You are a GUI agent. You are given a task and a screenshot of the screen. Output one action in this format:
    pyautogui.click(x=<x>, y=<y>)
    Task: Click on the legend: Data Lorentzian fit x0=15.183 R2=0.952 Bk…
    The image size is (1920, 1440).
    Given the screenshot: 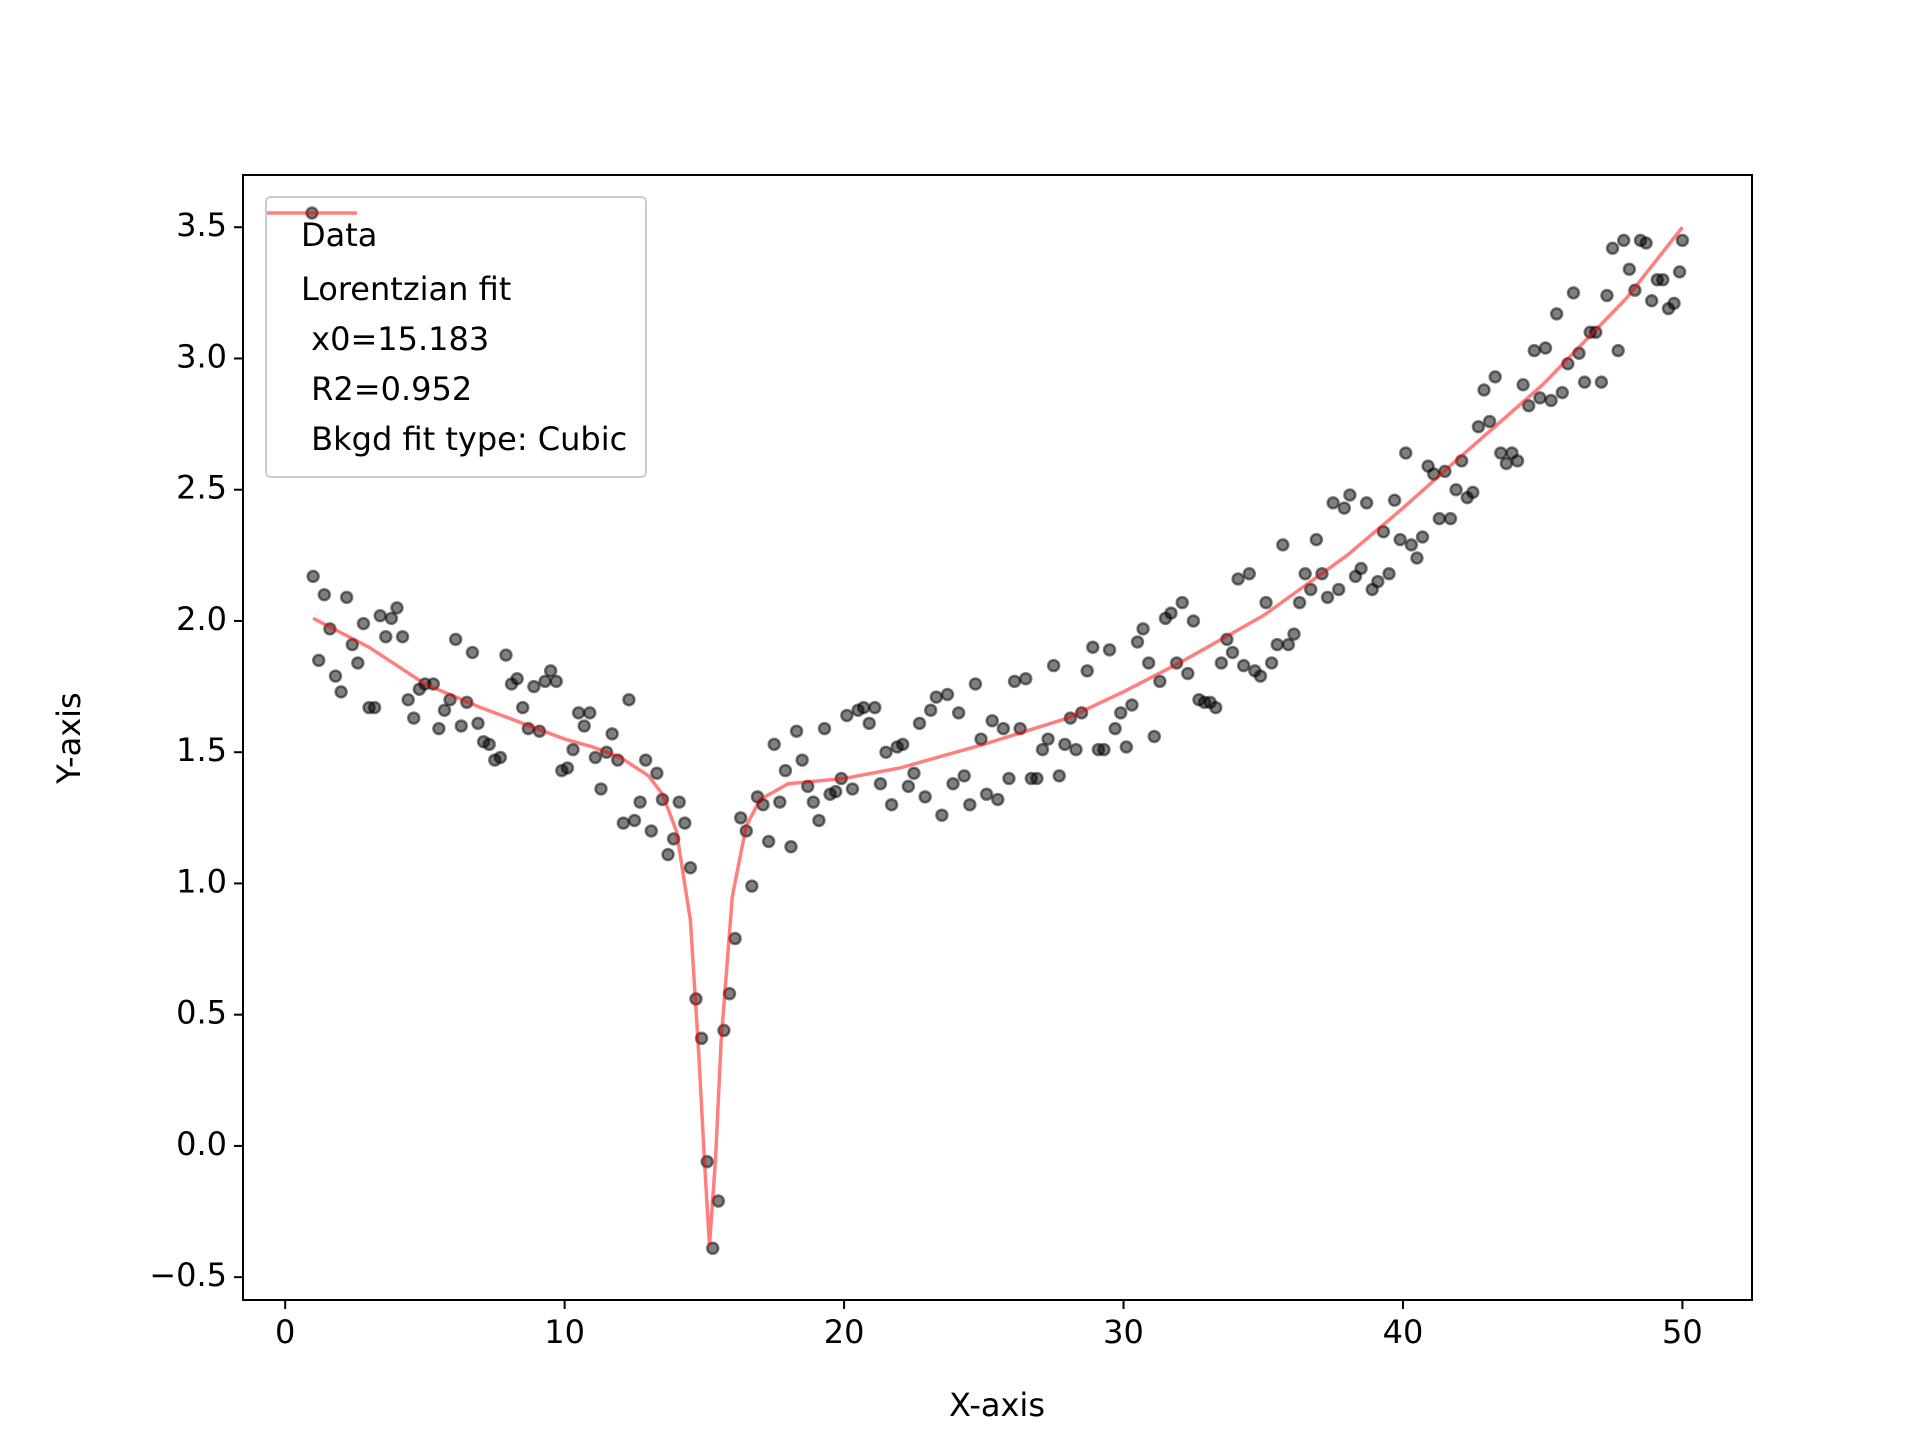 What is the action you would take?
    pyautogui.click(x=456, y=337)
    